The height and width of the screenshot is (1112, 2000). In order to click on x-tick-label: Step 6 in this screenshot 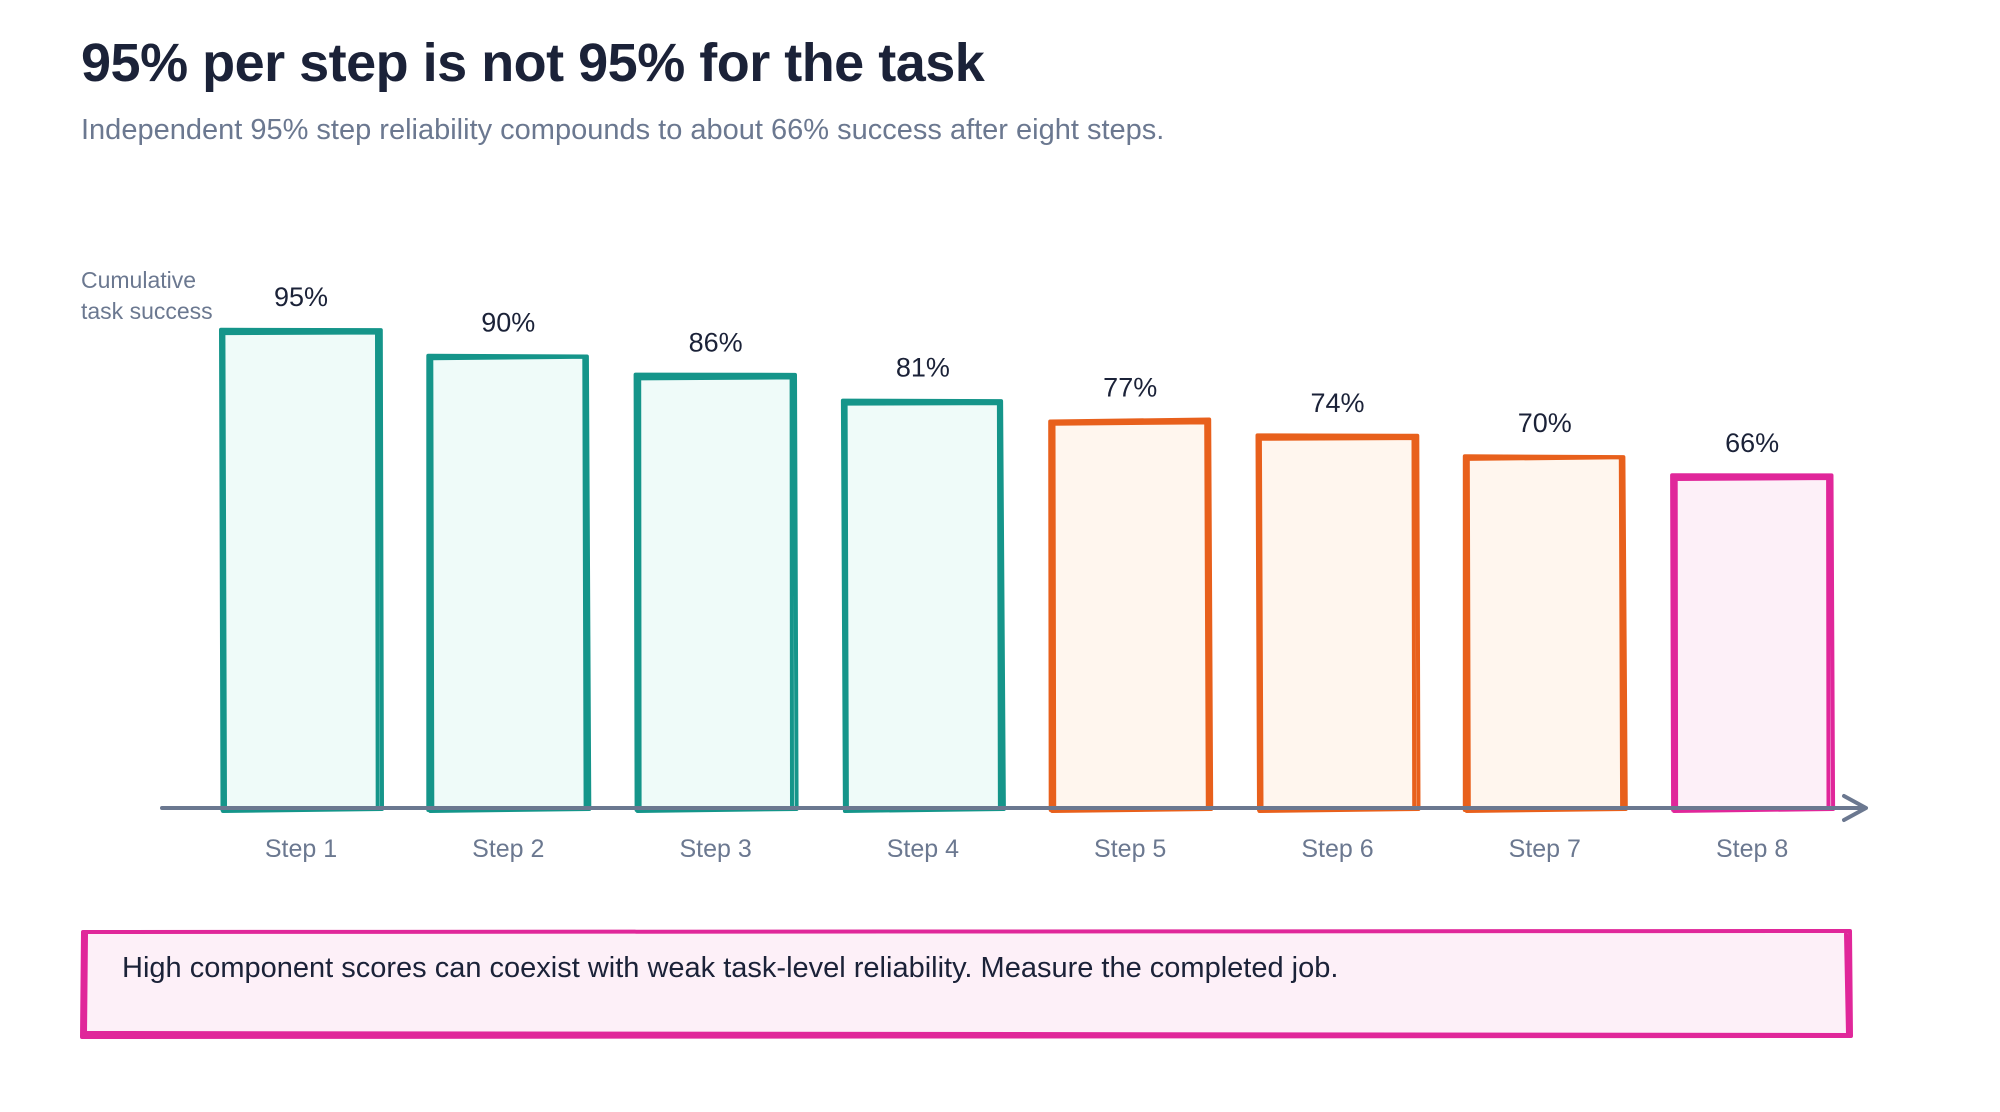, I will do `click(1337, 849)`.